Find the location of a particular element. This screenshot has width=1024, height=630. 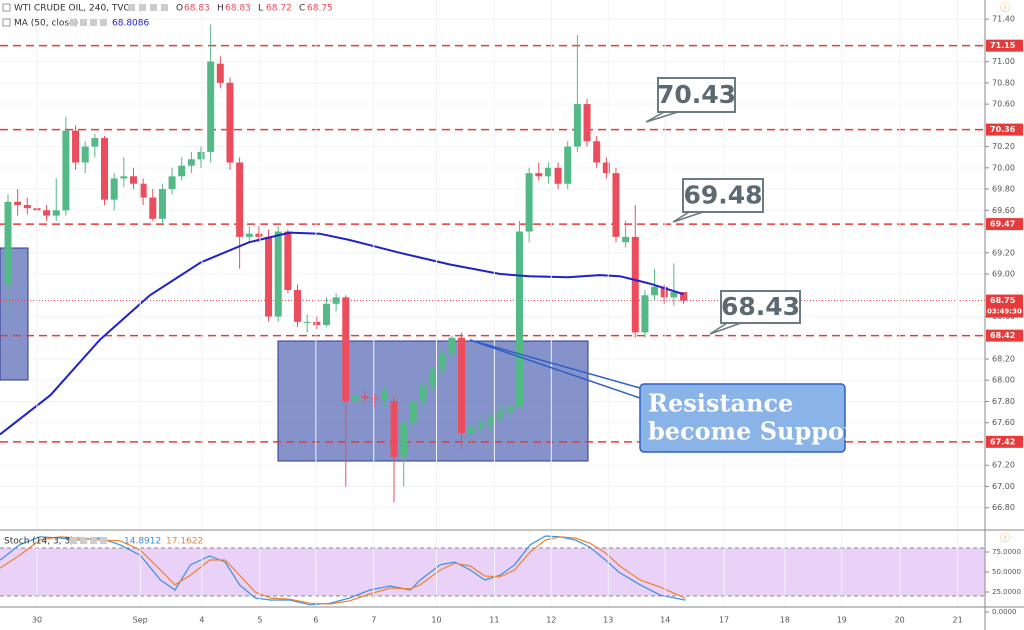

stoch-y-tick-label: 75.0000 is located at coordinates (1006, 552).